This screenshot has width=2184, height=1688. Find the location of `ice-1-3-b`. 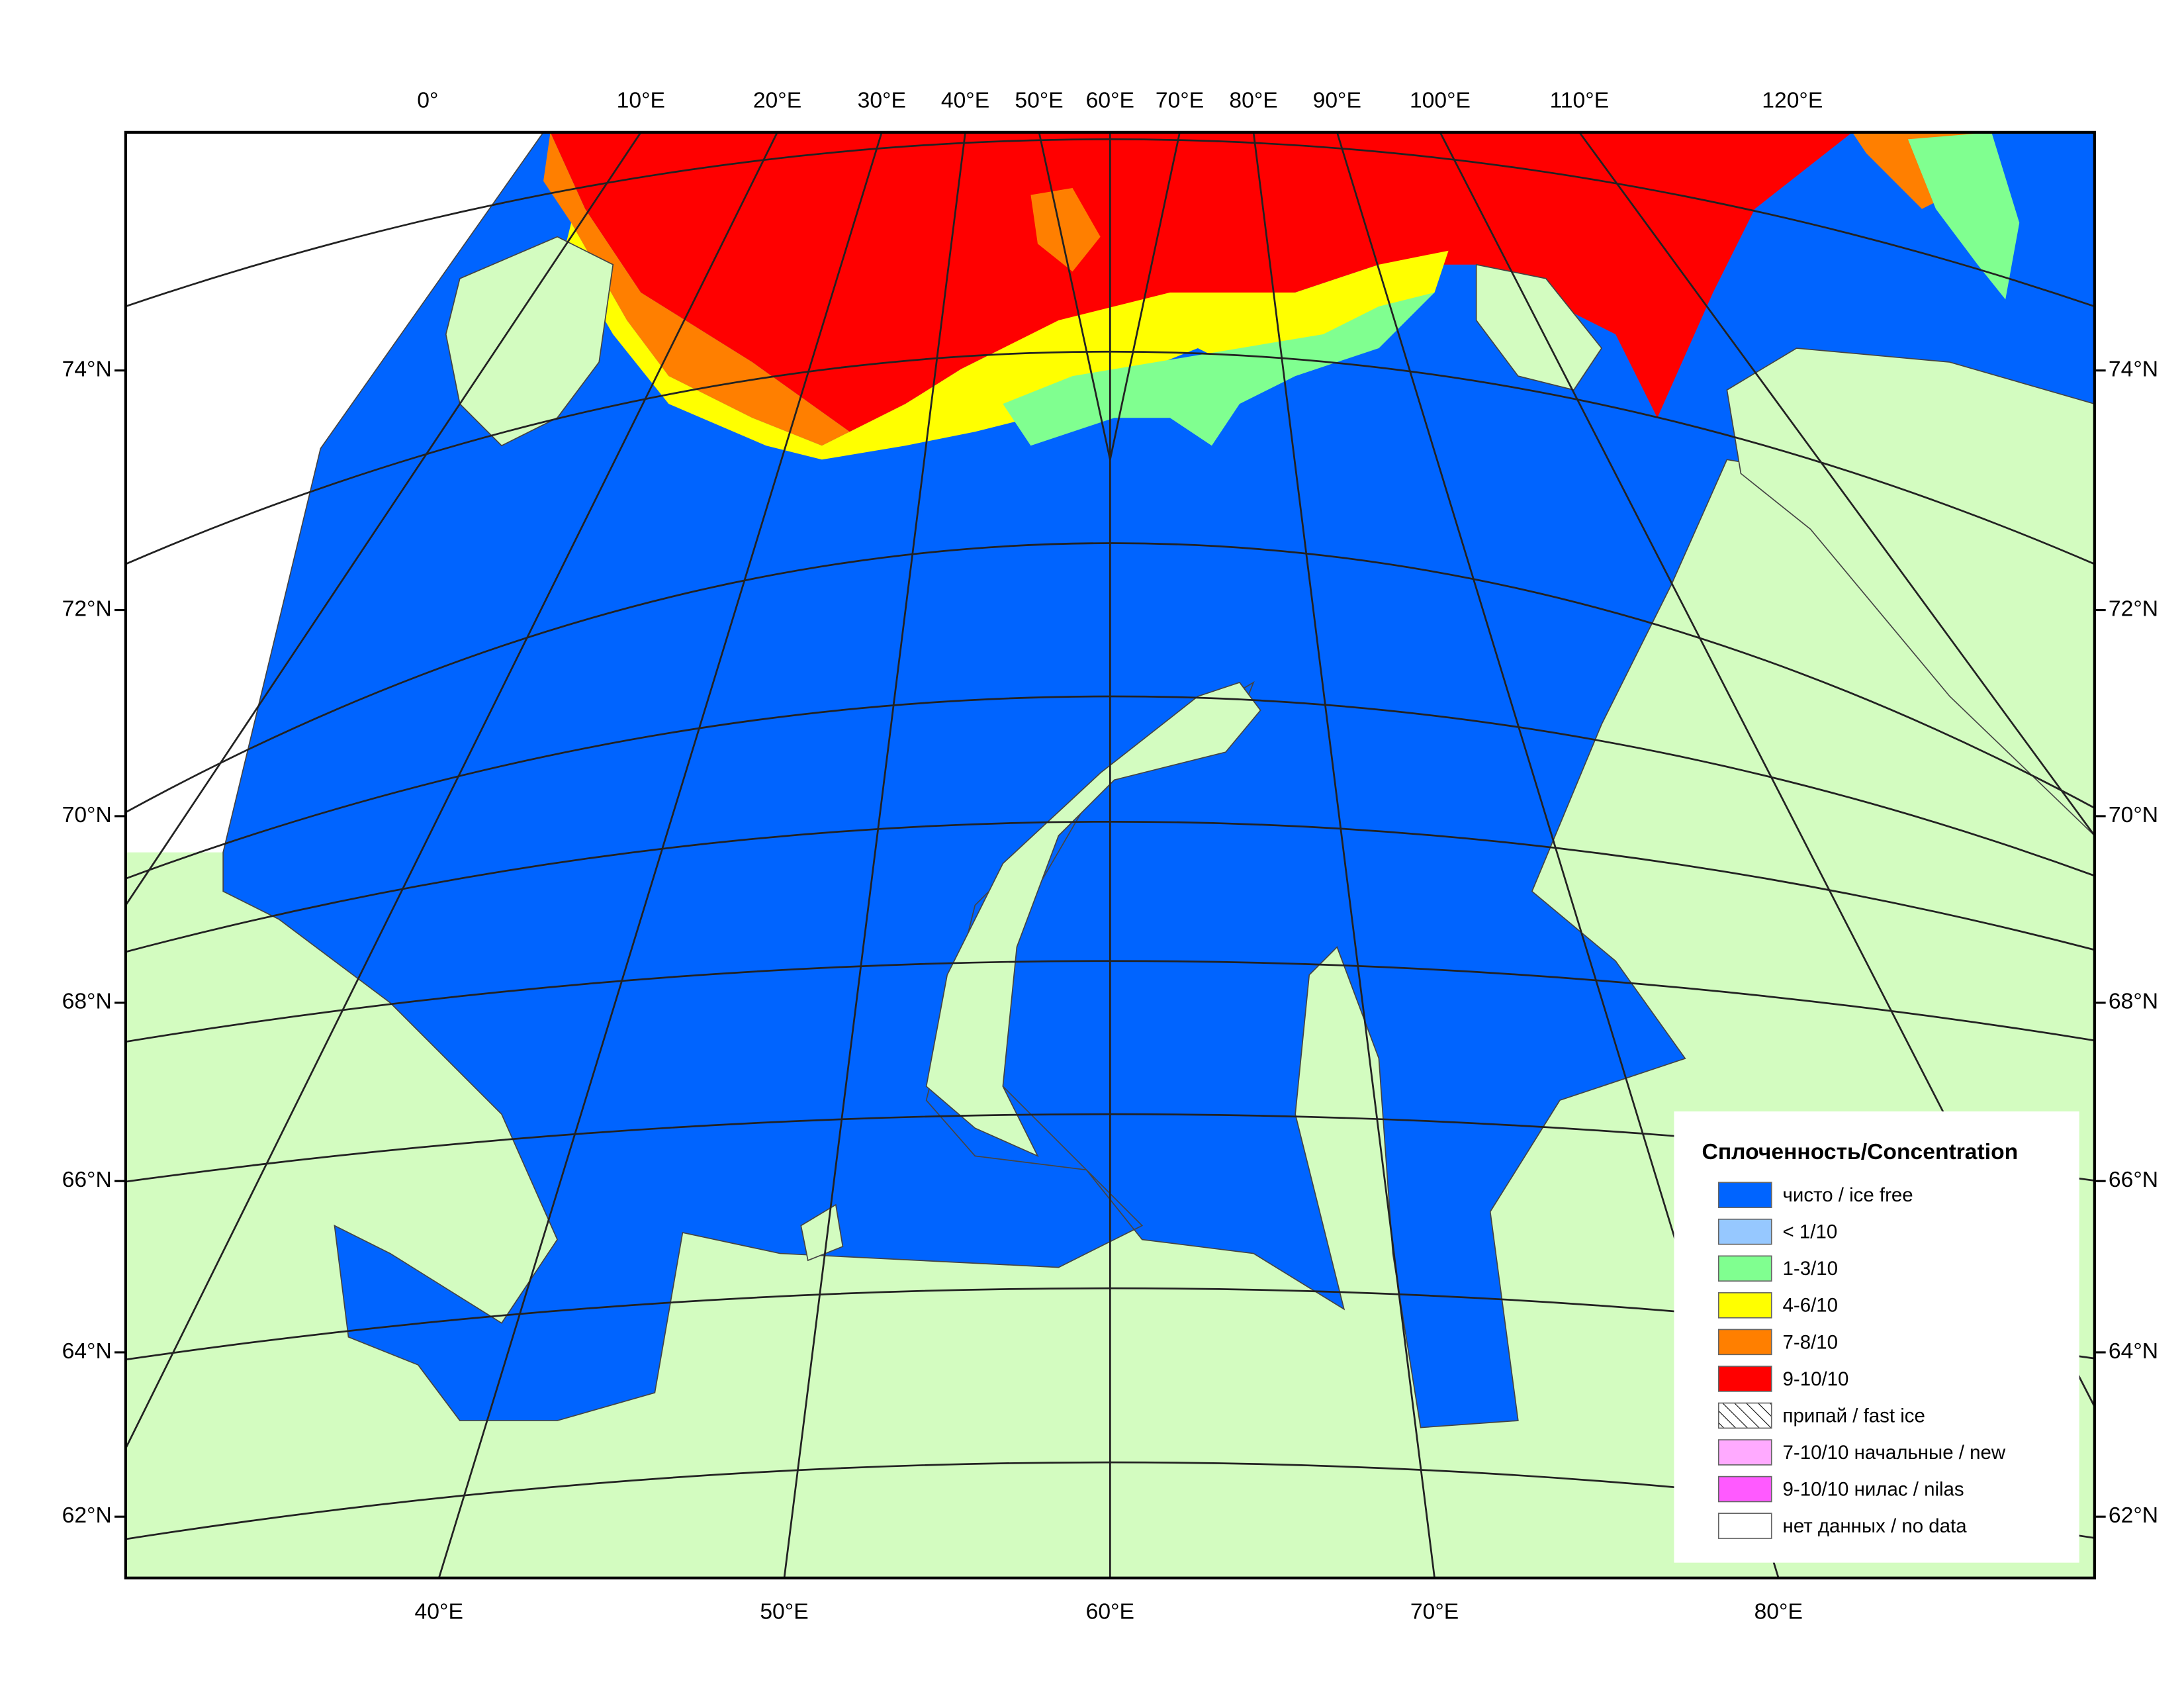

ice-1-3-b is located at coordinates (1963, 216).